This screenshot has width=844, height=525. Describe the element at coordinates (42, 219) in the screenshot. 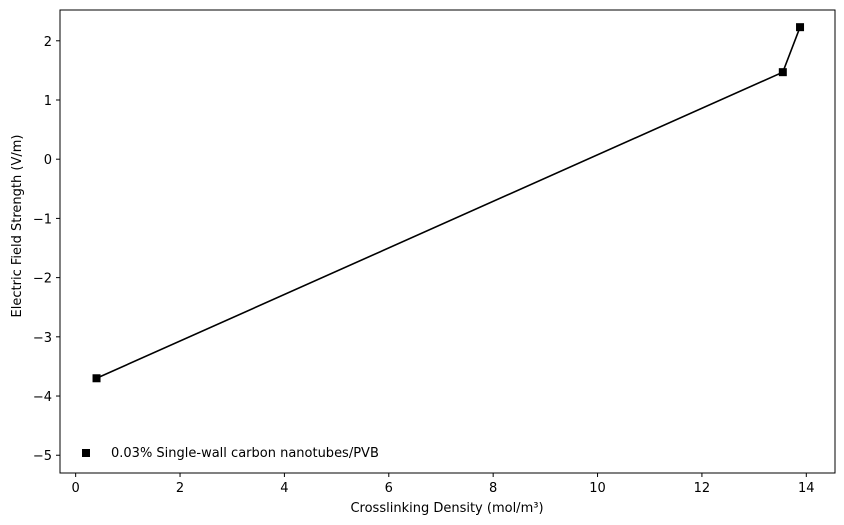

I see `y-tick-label: −1` at that location.